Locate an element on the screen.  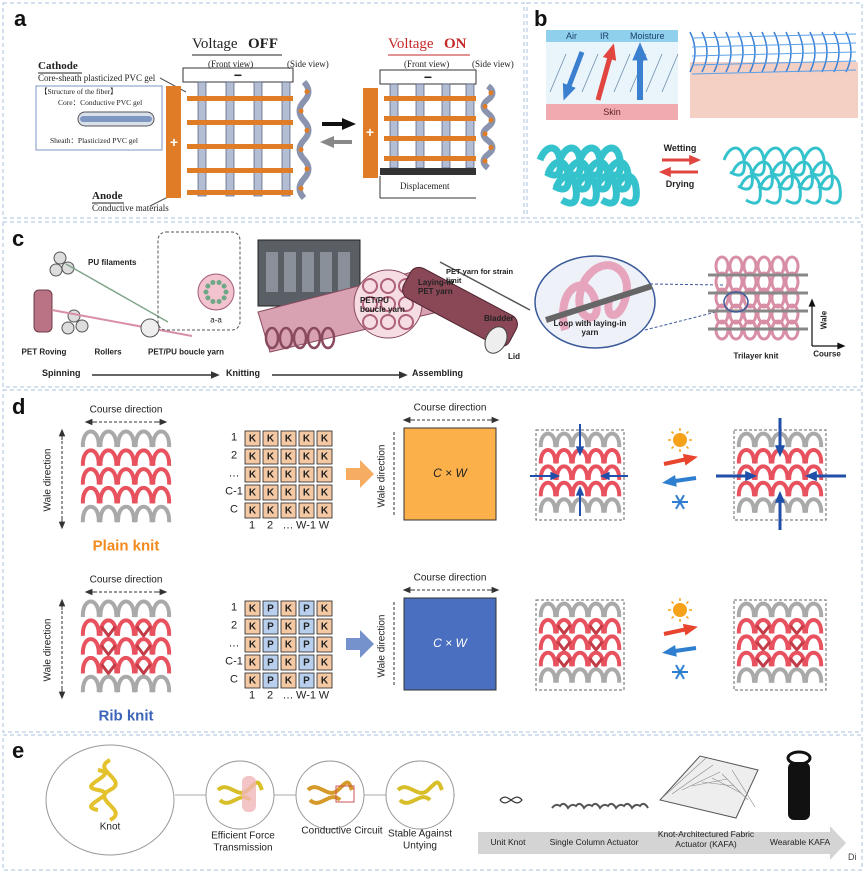
knit-name: Plain knit is located at coordinates (126, 546).